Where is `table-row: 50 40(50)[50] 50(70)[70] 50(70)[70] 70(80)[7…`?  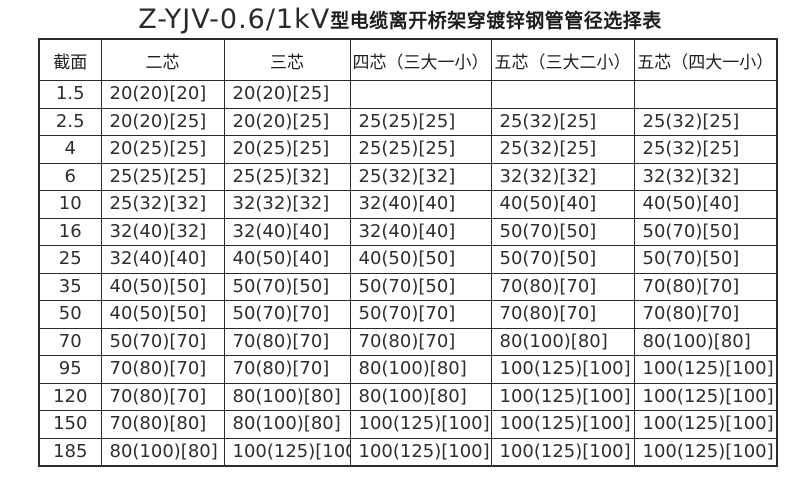
table-row: 50 40(50)[50] 50(70)[70] 50(70)[70] 70(80)[7… is located at coordinates (408, 314).